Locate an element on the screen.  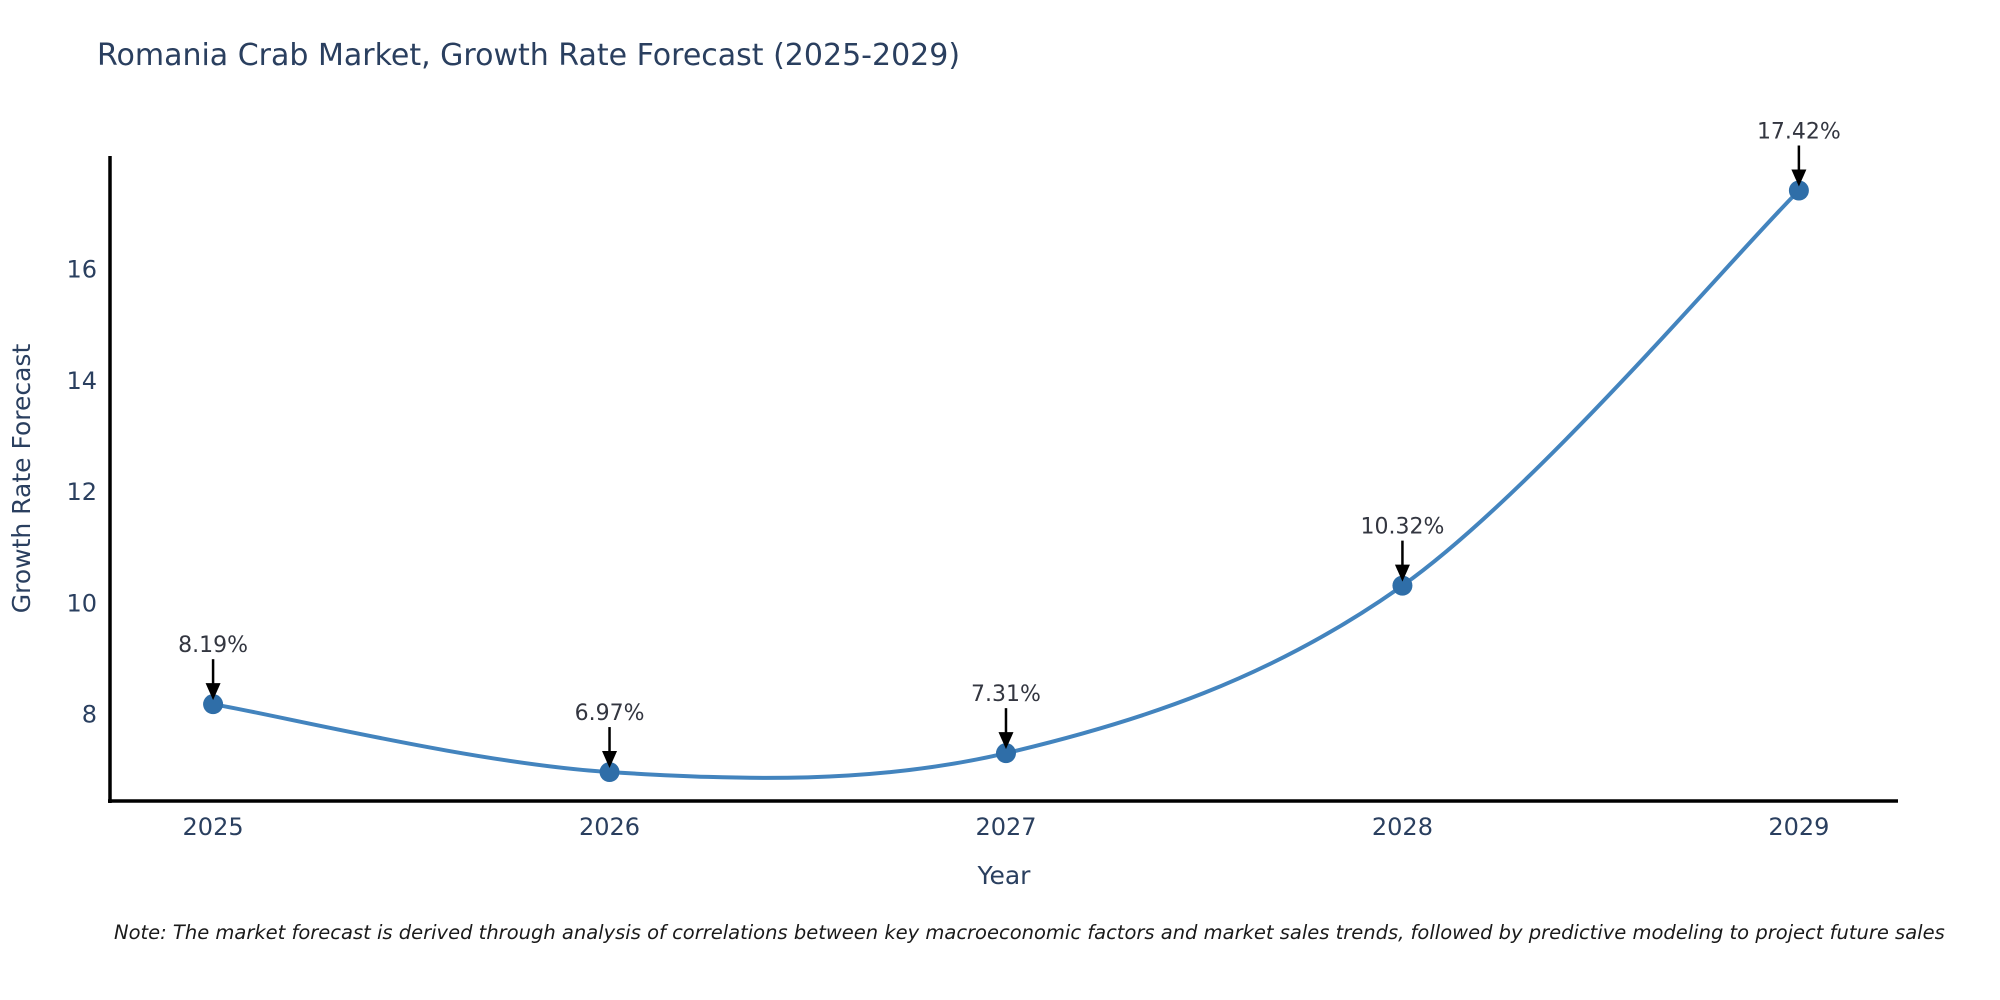
x-tick-label: 2026 is located at coordinates (609, 827).